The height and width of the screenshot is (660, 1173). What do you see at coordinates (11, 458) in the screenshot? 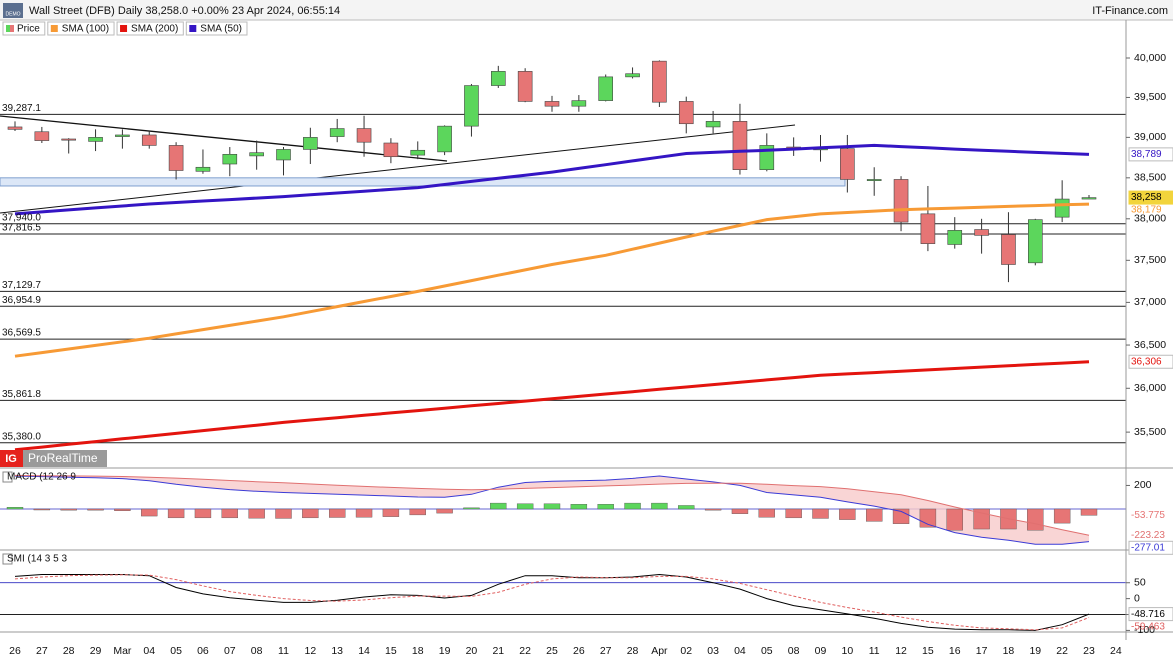
I see `logo-mark-box` at bounding box center [11, 458].